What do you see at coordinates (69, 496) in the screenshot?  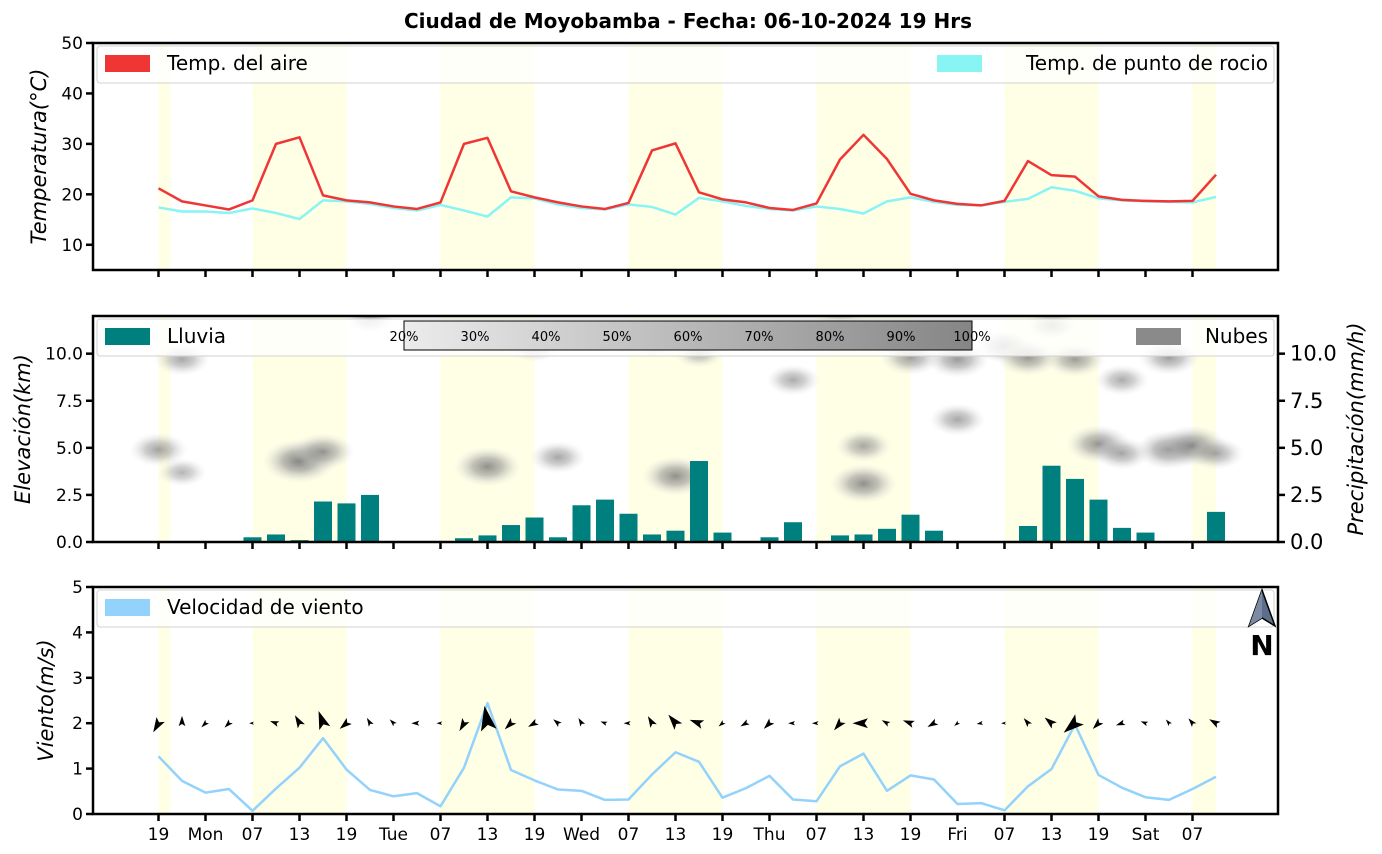 I see `y-tick-label: 2.5` at bounding box center [69, 496].